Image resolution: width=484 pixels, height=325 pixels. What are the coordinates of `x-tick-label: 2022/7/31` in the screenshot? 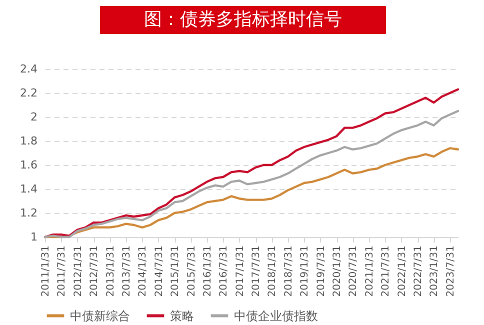 It's located at (418, 271).